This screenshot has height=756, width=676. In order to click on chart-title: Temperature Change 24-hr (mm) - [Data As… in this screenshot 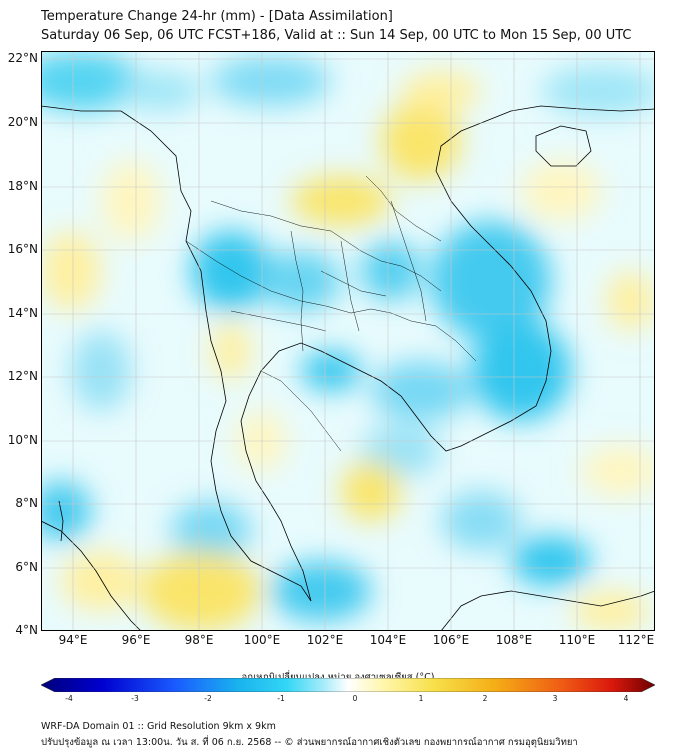, I will do `click(217, 16)`.